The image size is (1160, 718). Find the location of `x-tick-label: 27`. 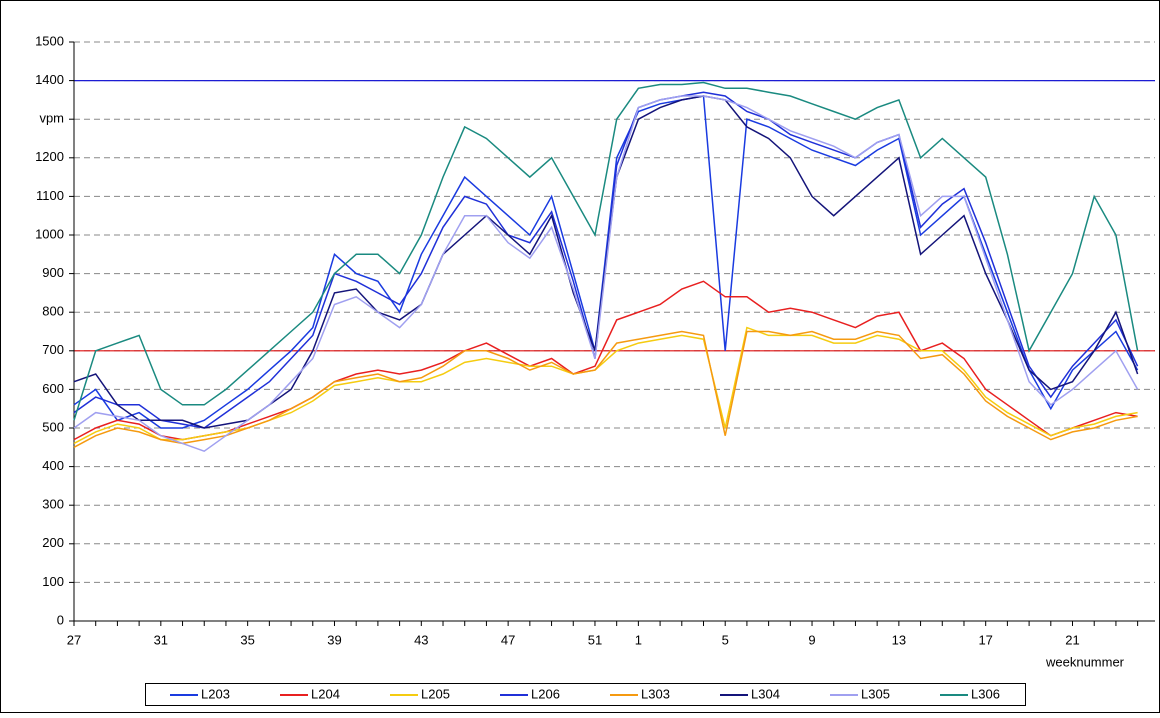

x-tick-label: 27 is located at coordinates (74, 639).